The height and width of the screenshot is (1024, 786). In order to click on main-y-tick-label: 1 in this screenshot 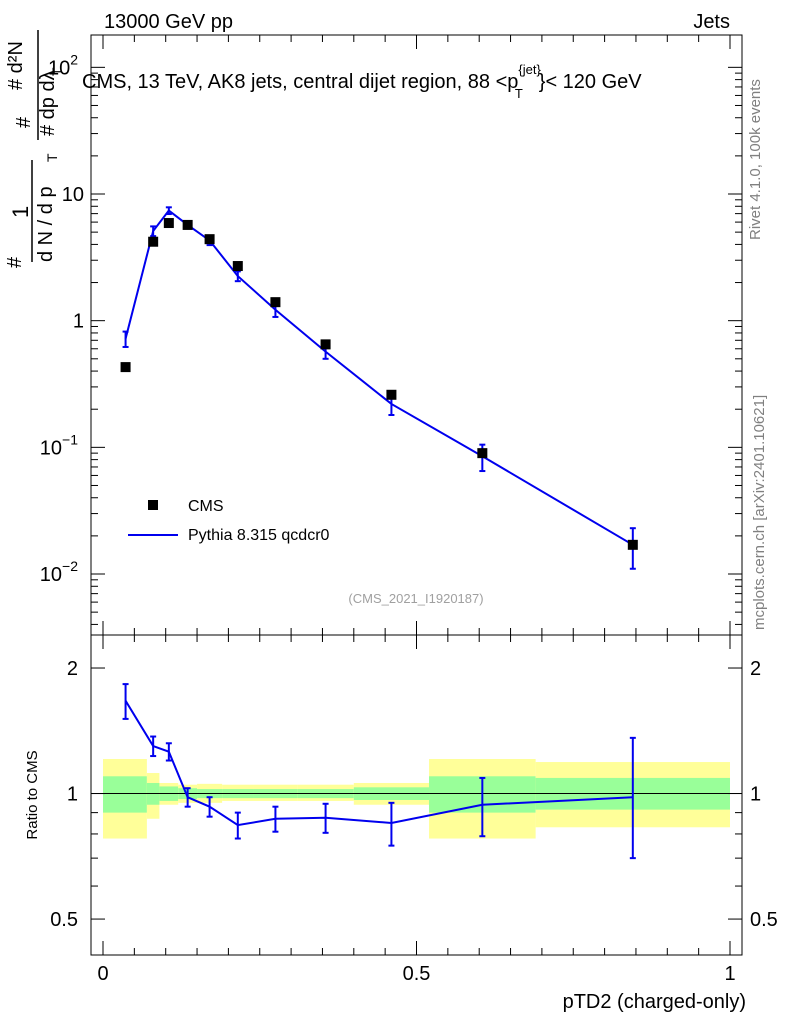, I will do `click(78, 322)`.